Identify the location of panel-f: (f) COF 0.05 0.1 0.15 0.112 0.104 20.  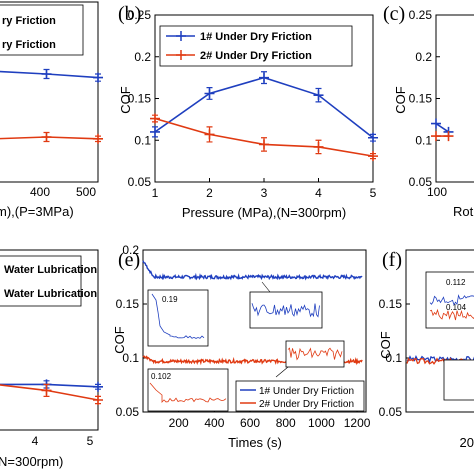
(426, 349).